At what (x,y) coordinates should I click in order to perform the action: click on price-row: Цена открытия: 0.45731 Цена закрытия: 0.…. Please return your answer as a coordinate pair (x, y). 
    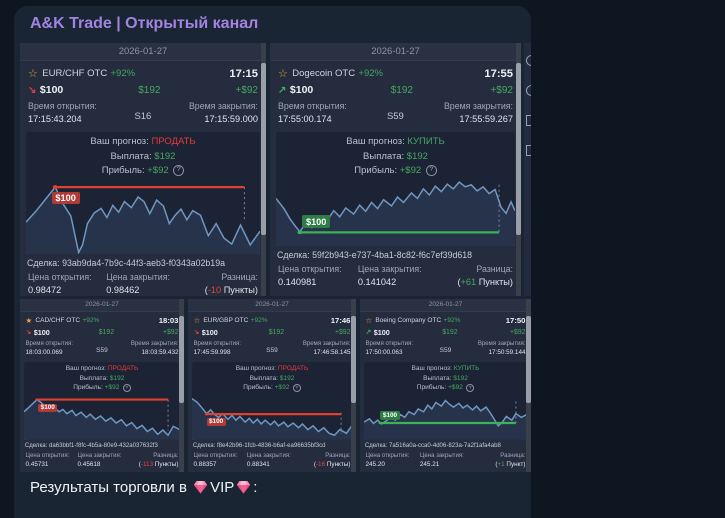
    Looking at the image, I should click on (102, 462).